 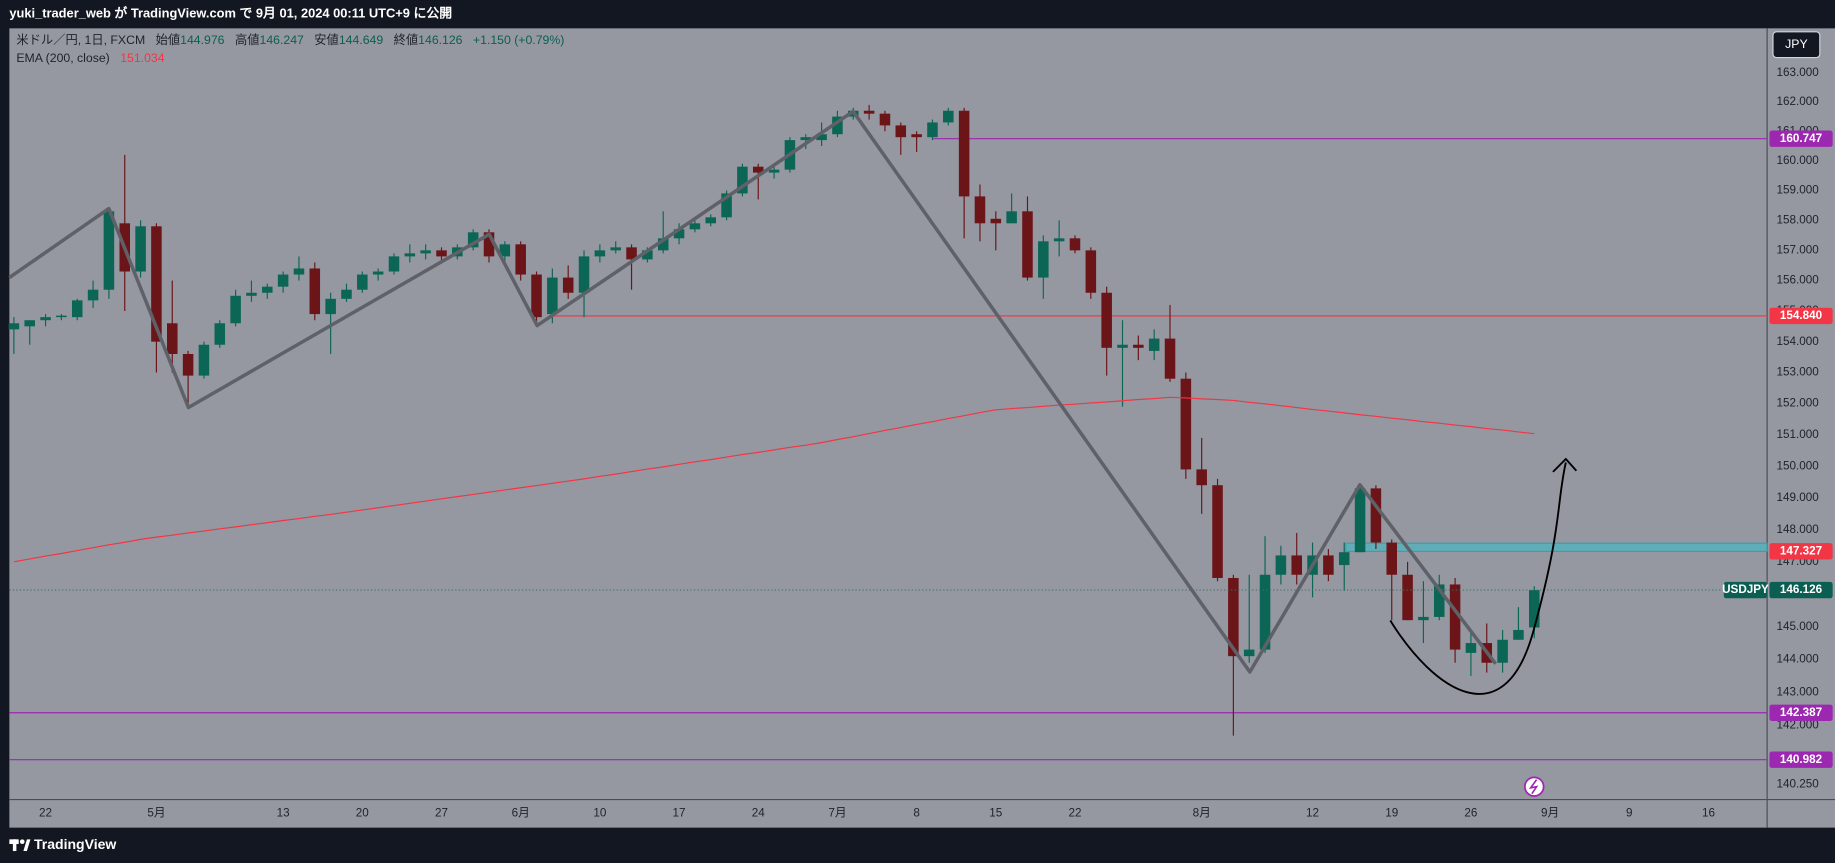 I want to click on y-tick-label: 142.000, so click(x=1797, y=725).